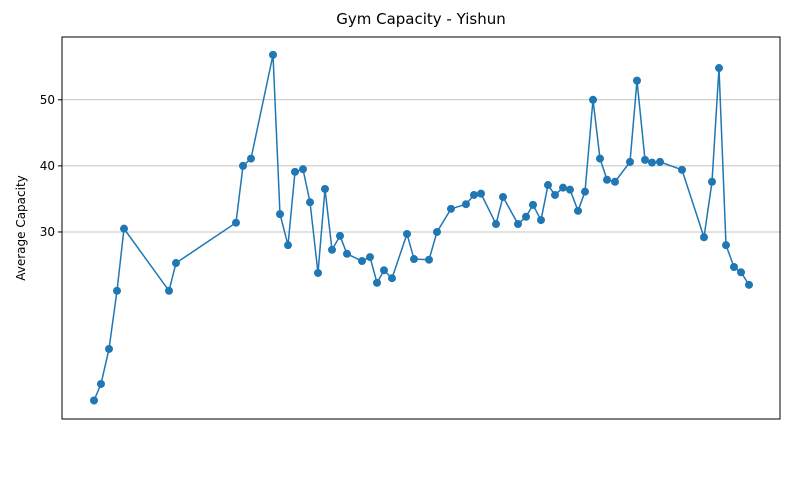  I want to click on y-tick-label: 30, so click(47, 232).